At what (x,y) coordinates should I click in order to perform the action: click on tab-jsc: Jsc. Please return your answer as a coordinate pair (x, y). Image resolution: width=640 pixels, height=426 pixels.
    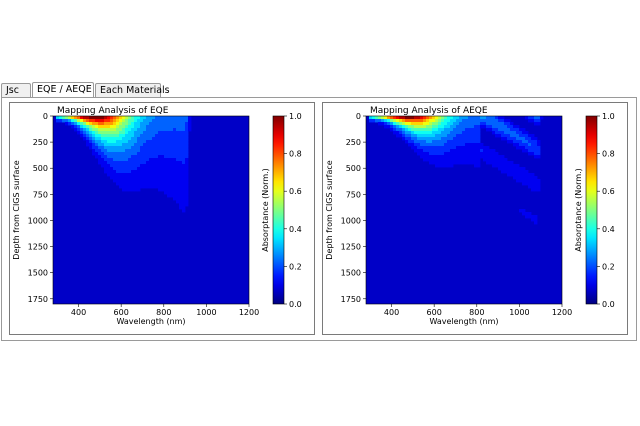
    Looking at the image, I should click on (16, 90).